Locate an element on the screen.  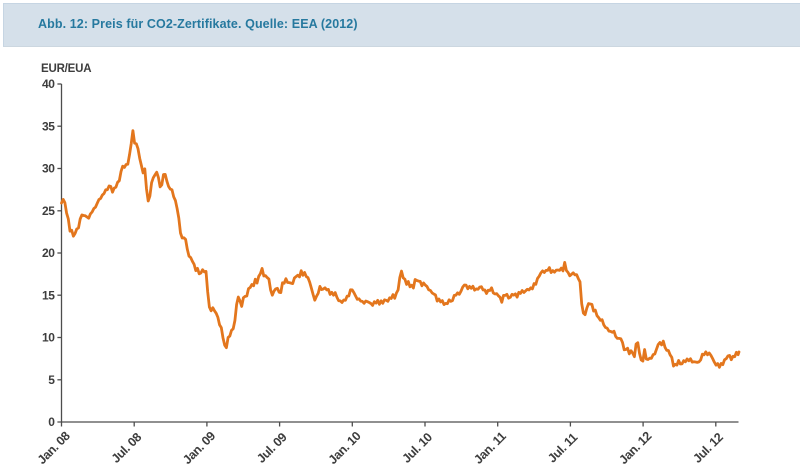
svg-text: 20 is located at coordinates (48, 253).